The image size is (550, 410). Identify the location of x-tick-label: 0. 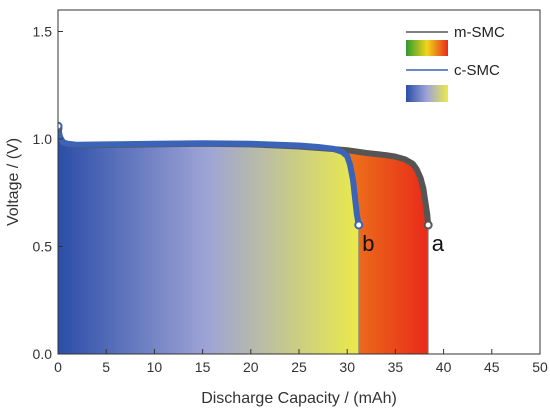
(58, 367).